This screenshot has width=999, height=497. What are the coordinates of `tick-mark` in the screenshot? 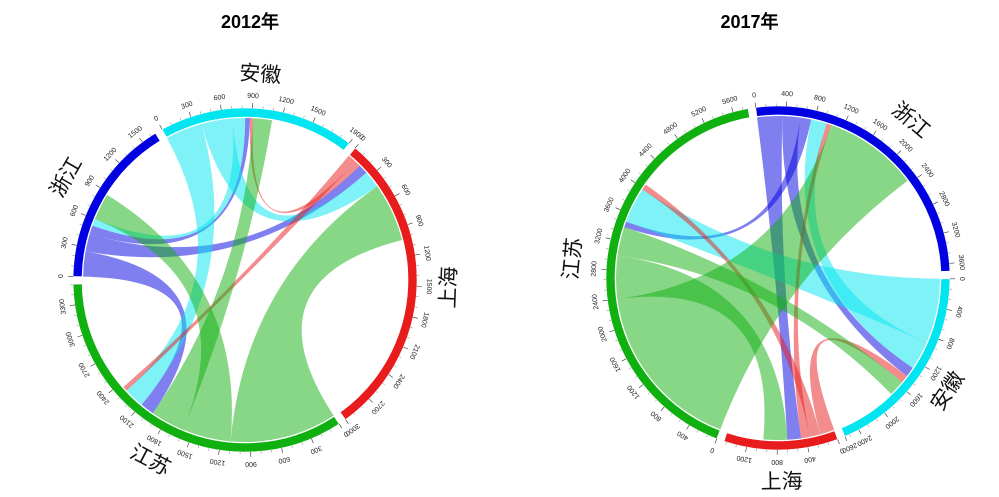 It's located at (846, 439).